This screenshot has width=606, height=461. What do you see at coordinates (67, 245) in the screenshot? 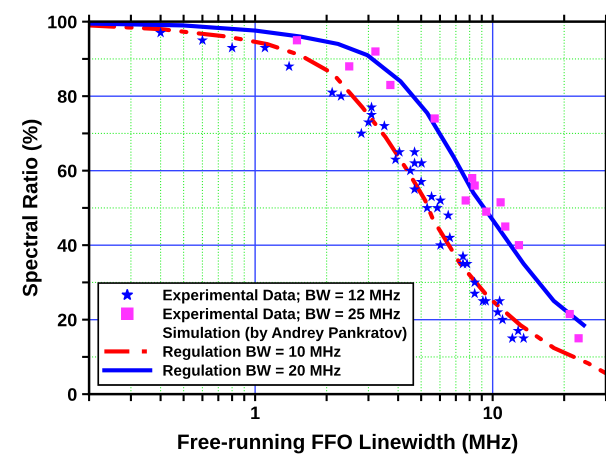
I see `y-tick-label: 40` at bounding box center [67, 245].